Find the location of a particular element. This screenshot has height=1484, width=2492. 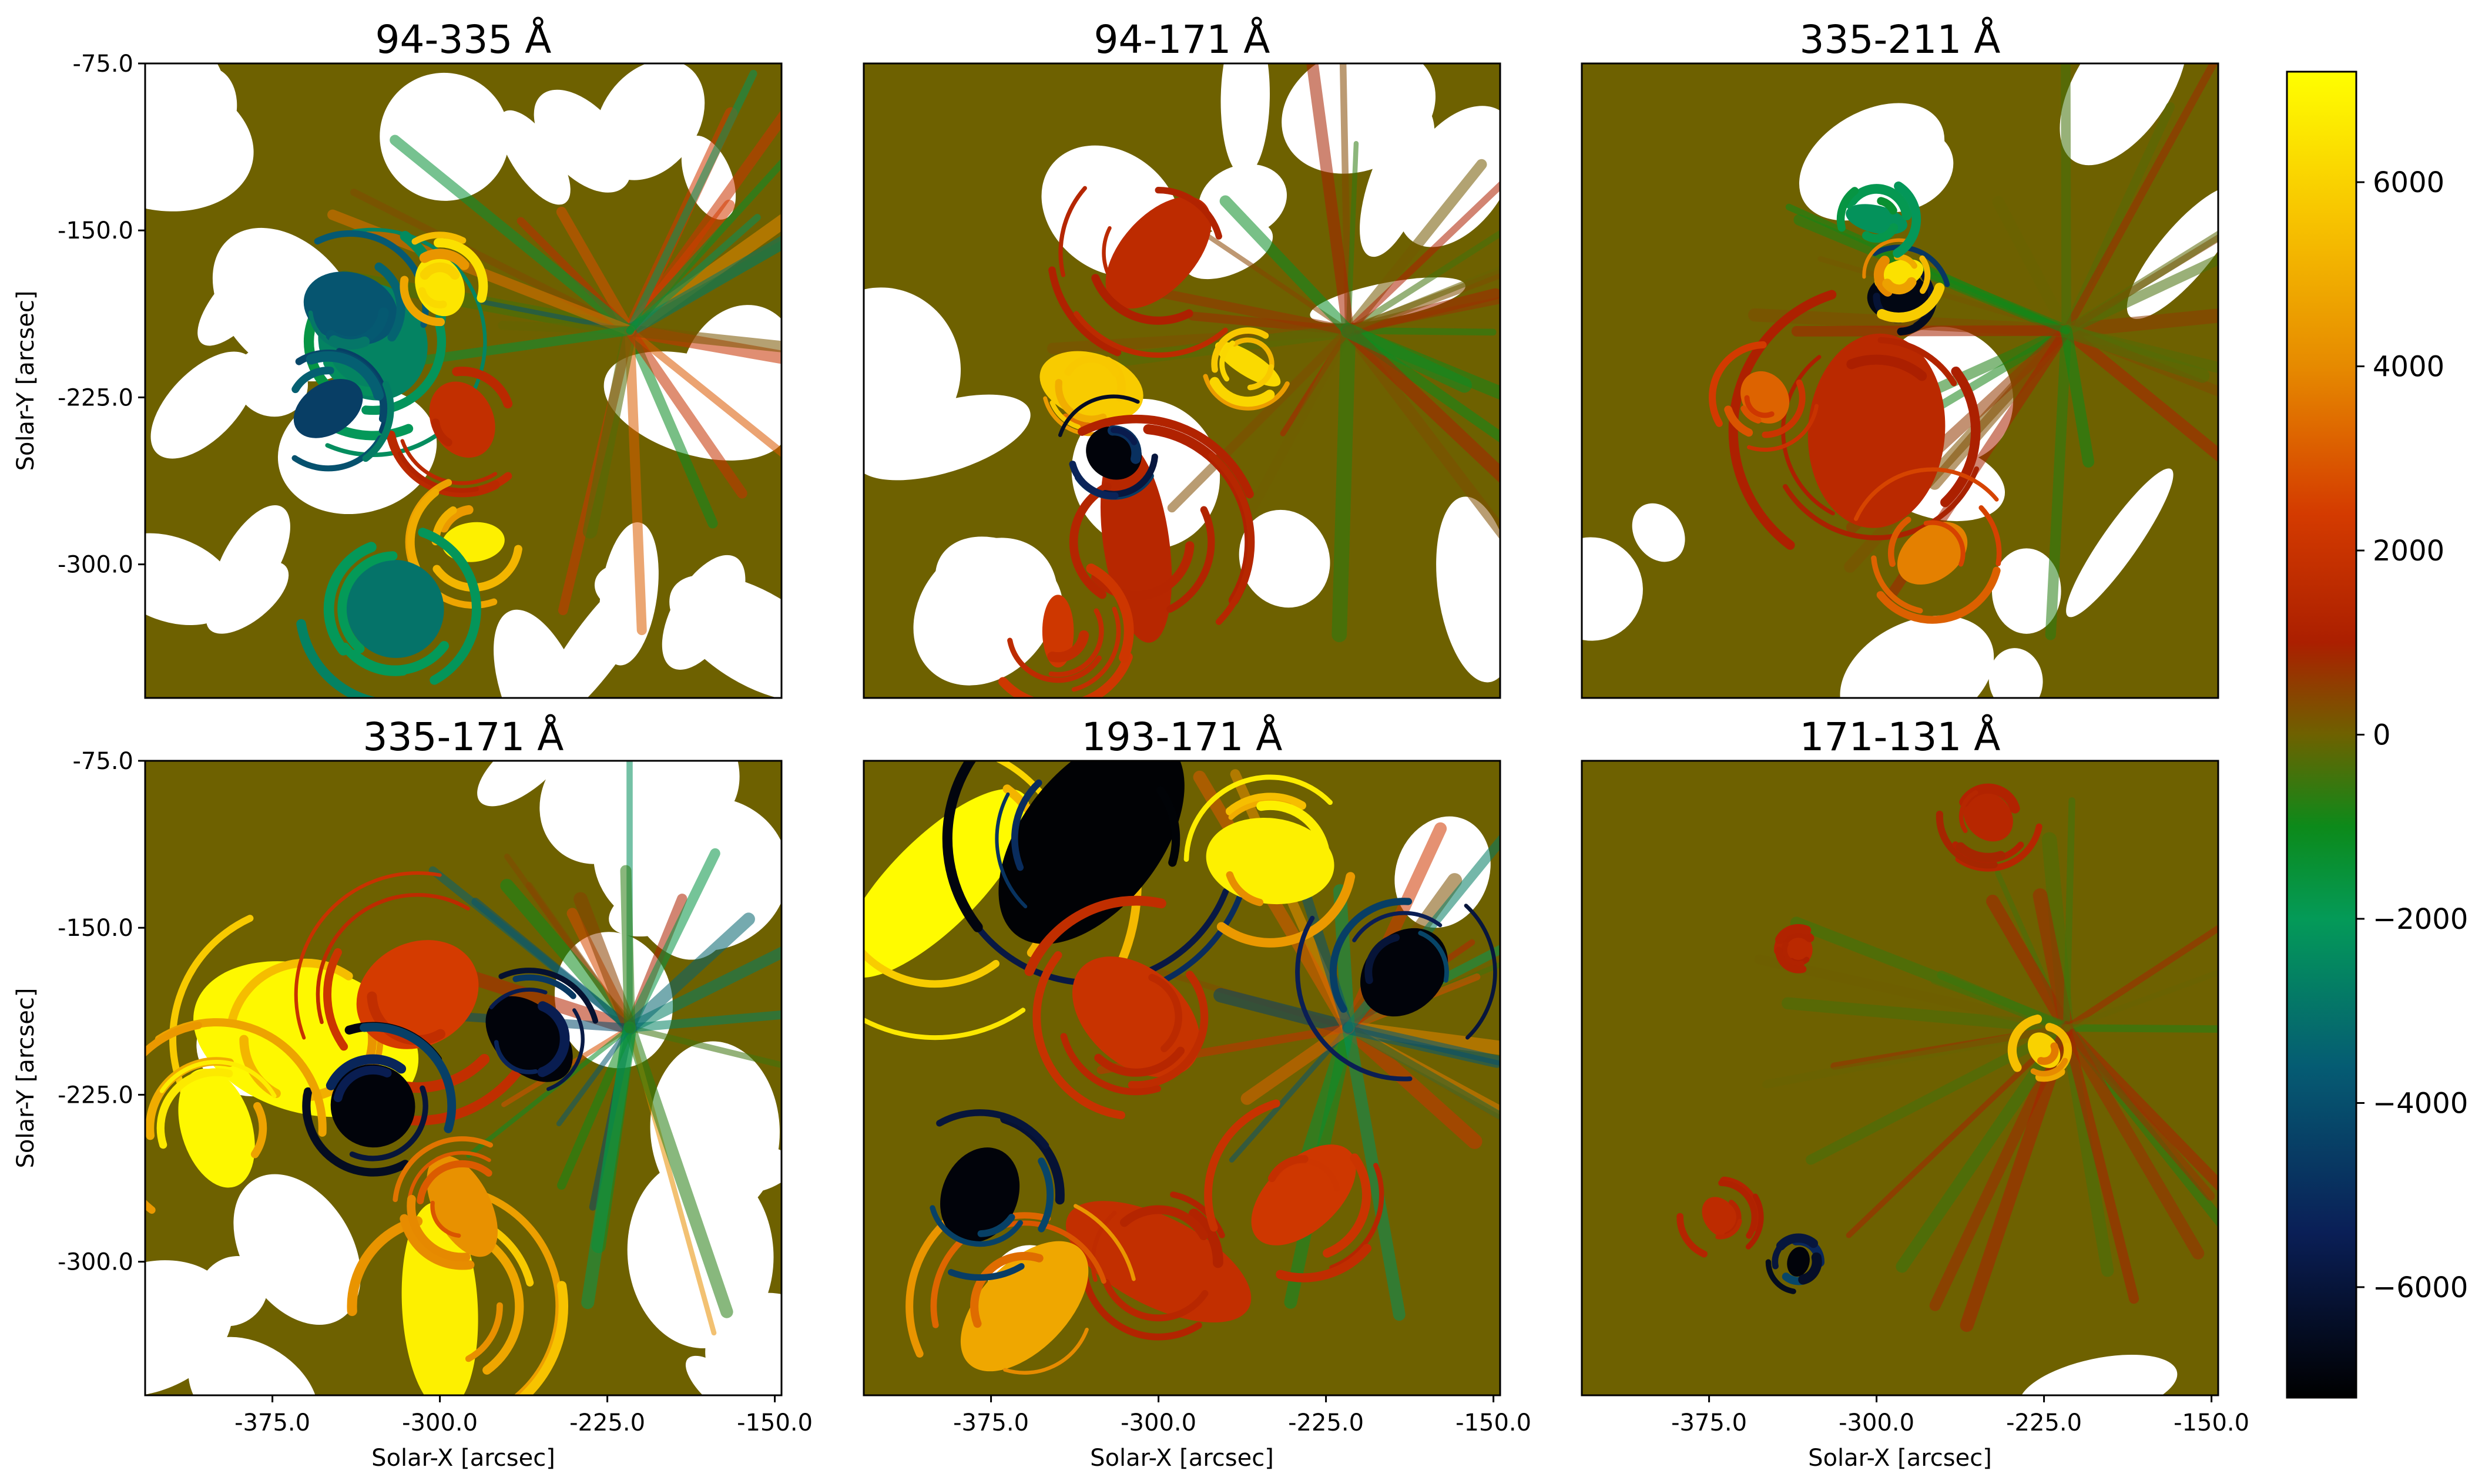

panel-title: 94-335 Å is located at coordinates (463, 40).